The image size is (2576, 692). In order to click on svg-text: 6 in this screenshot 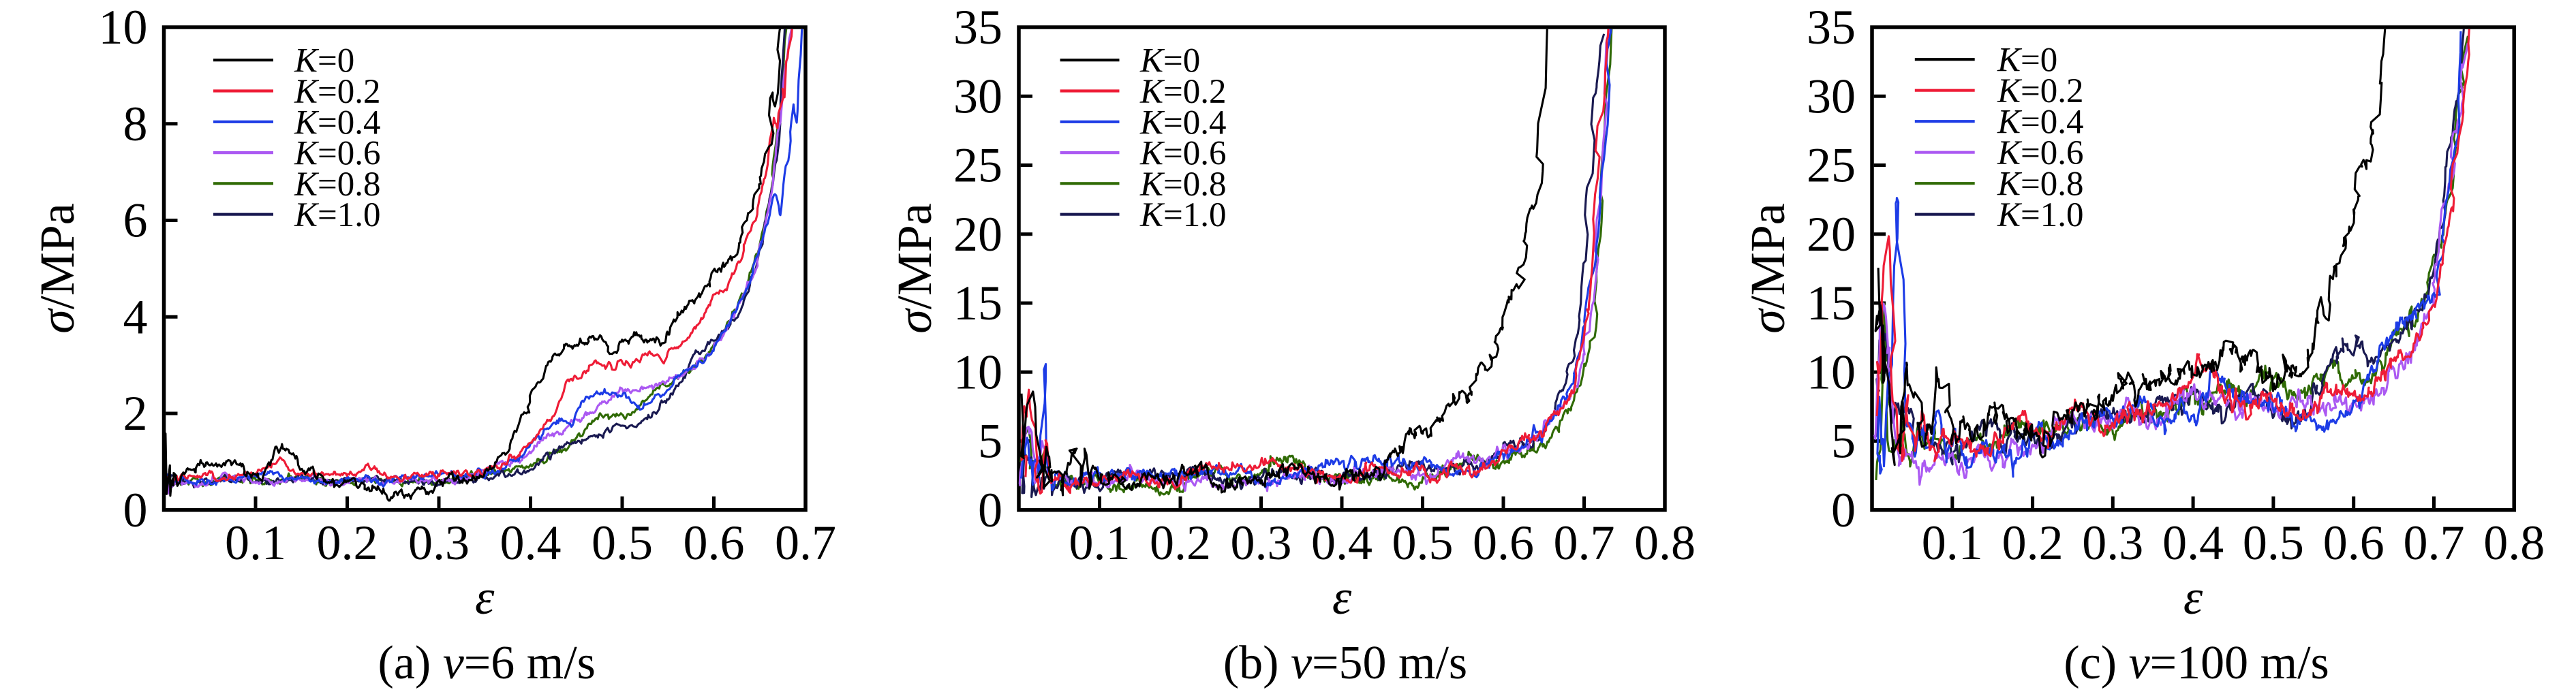, I will do `click(135, 221)`.